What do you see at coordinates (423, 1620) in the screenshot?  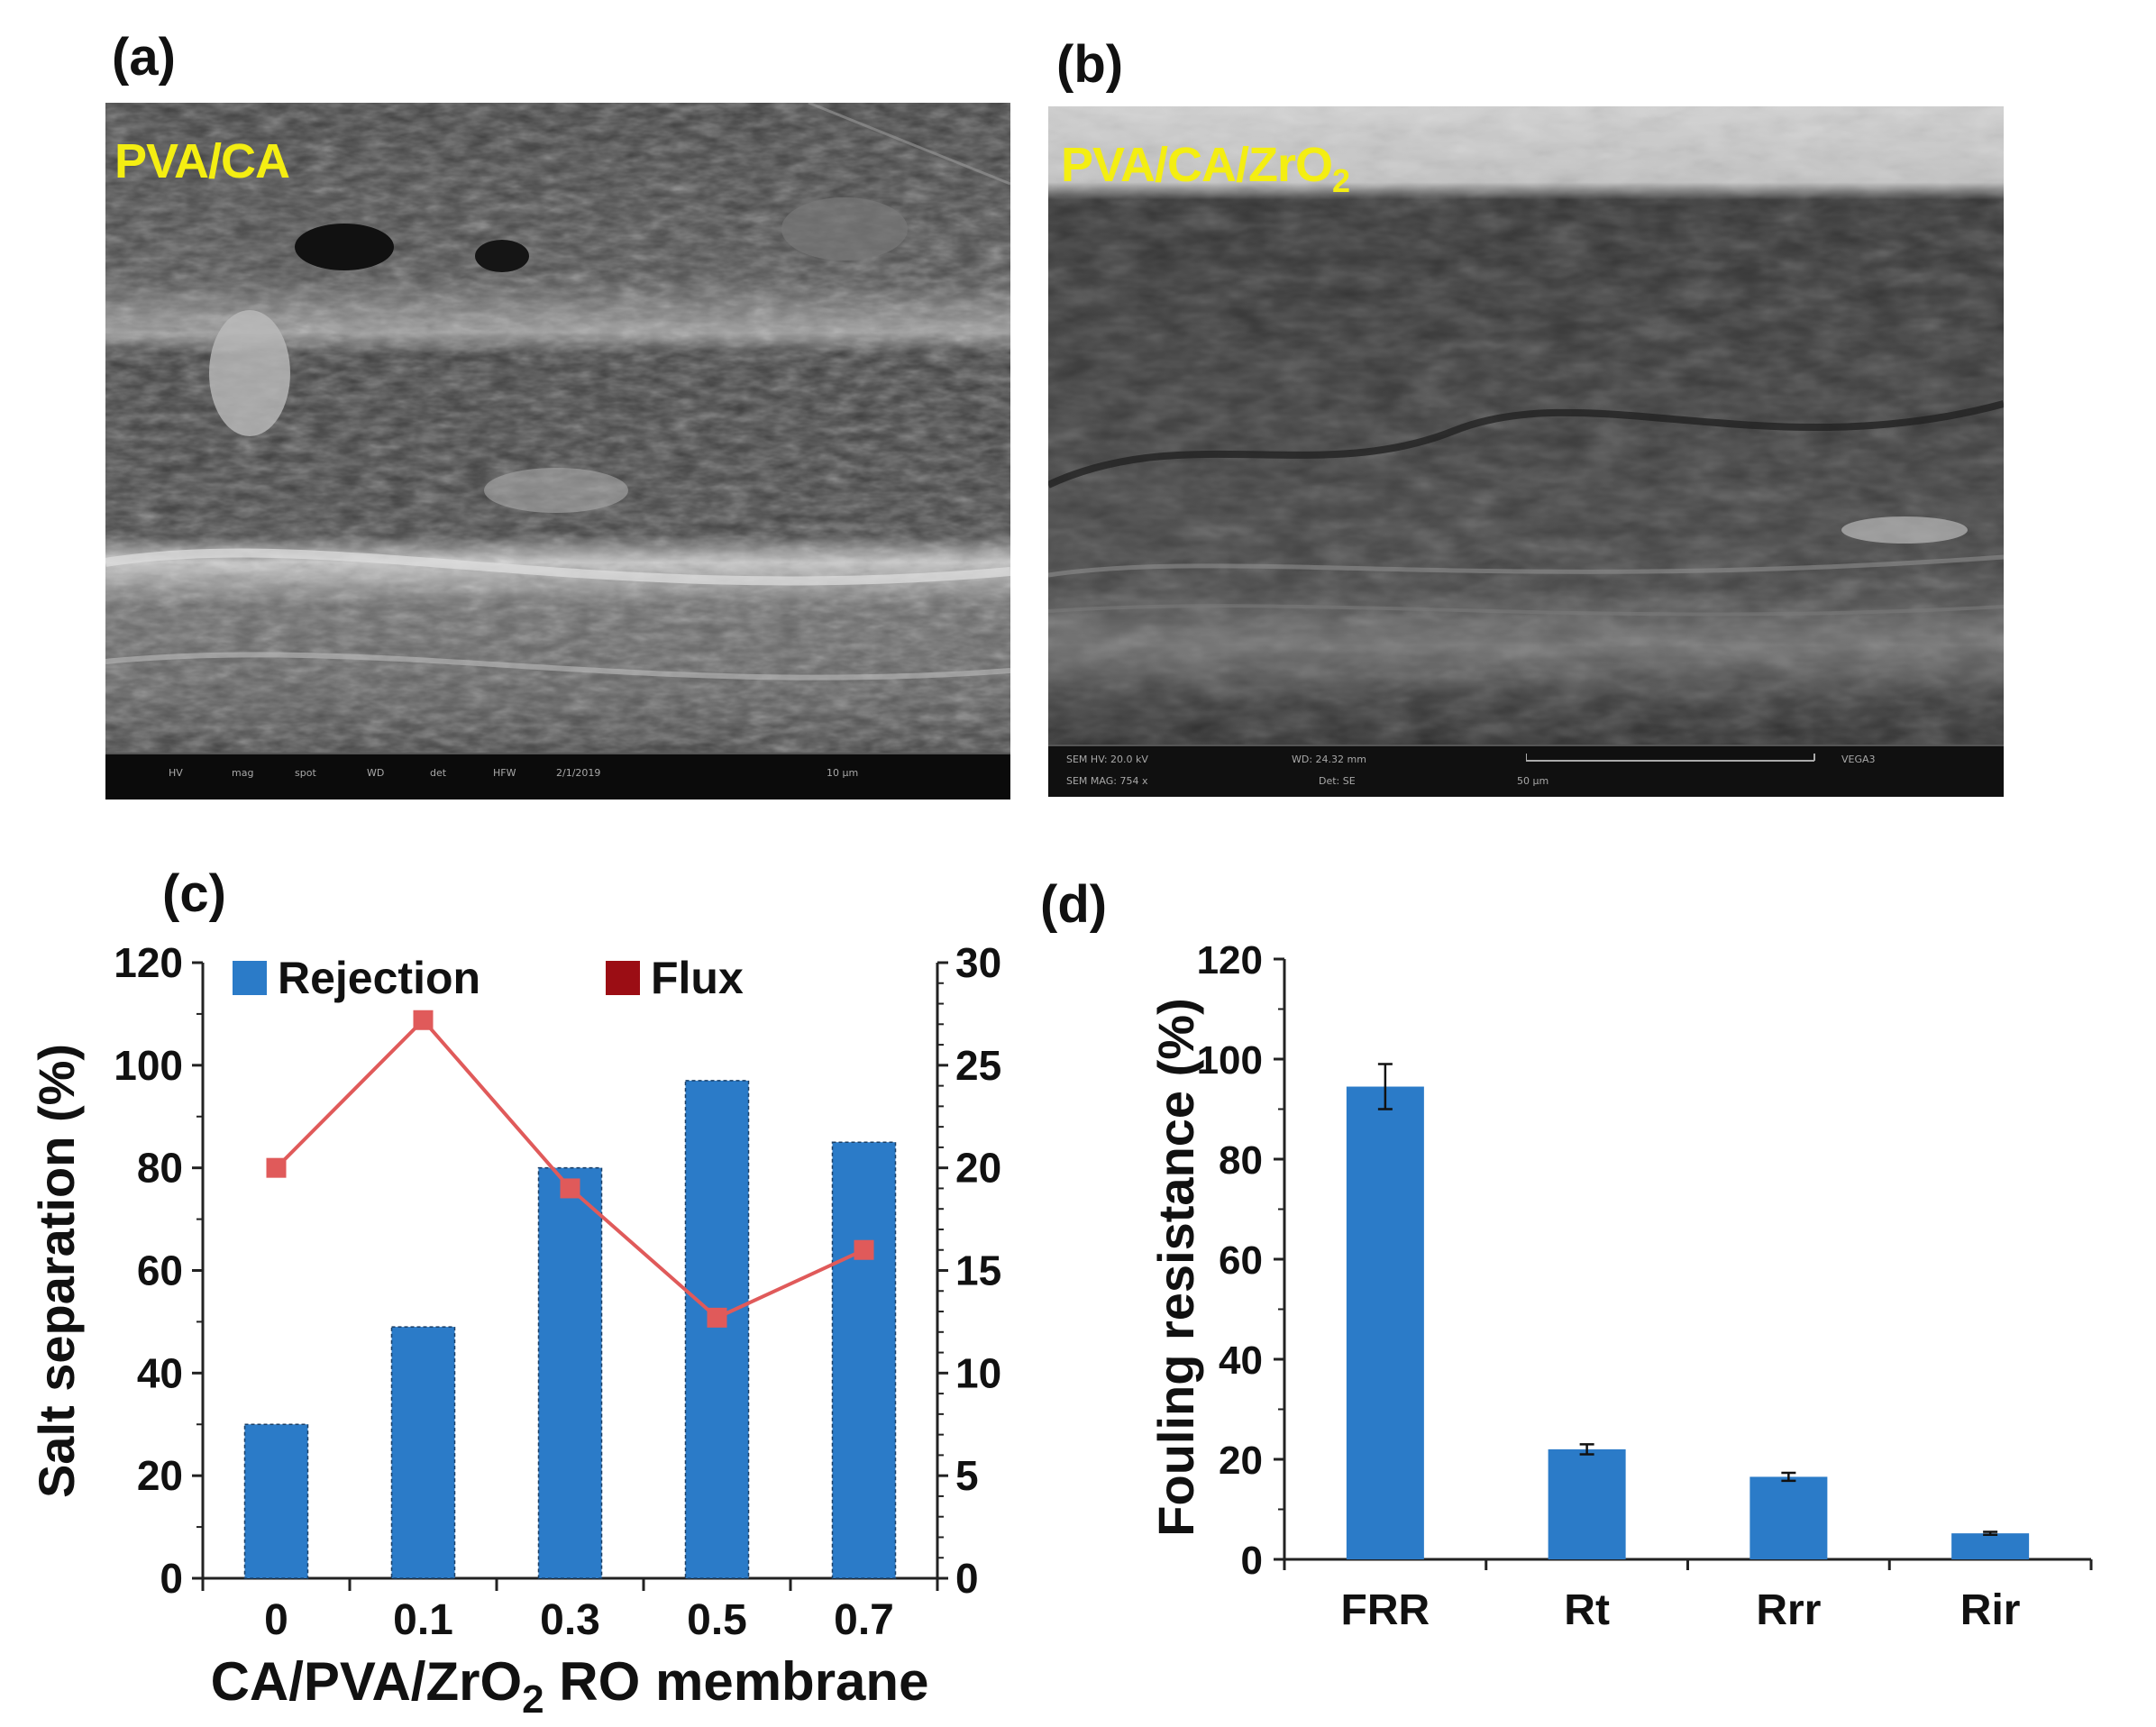 I see `x-tick-label: 0.1` at bounding box center [423, 1620].